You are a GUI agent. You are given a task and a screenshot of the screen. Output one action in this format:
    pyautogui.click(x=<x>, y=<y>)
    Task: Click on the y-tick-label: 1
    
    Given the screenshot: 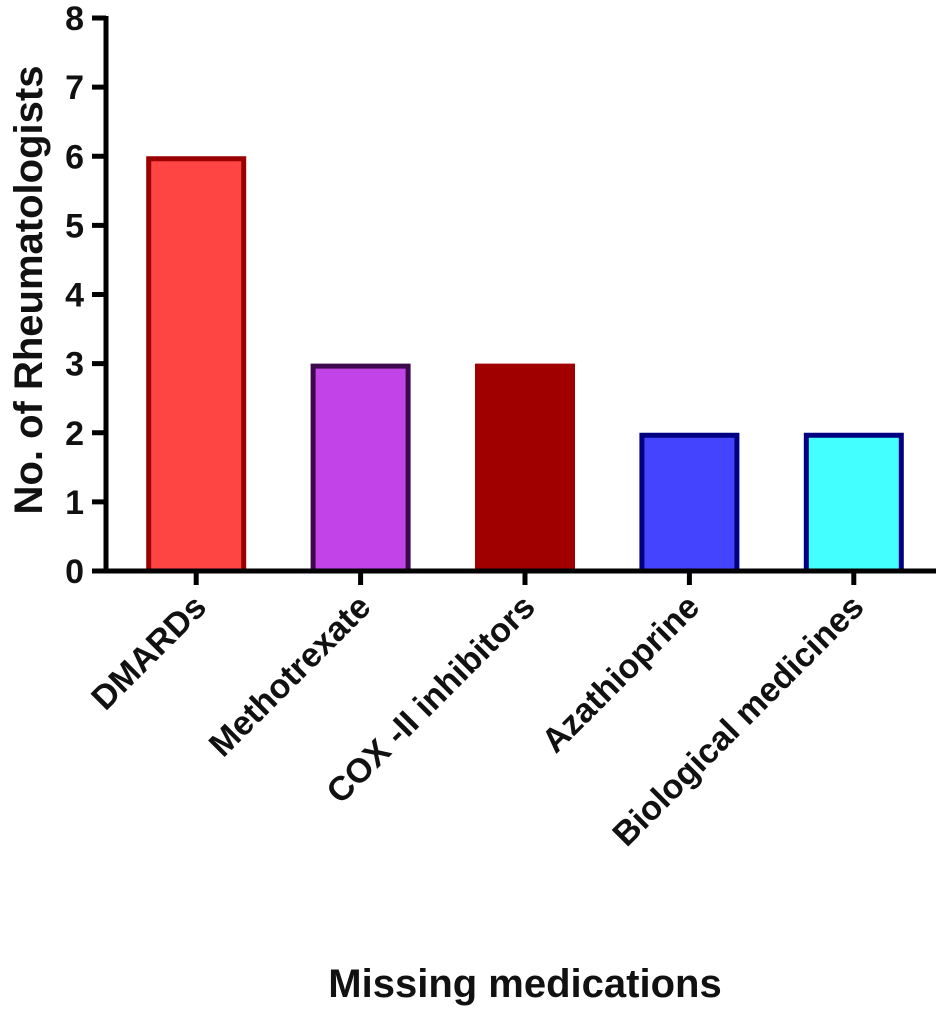 What is the action you would take?
    pyautogui.click(x=74, y=503)
    